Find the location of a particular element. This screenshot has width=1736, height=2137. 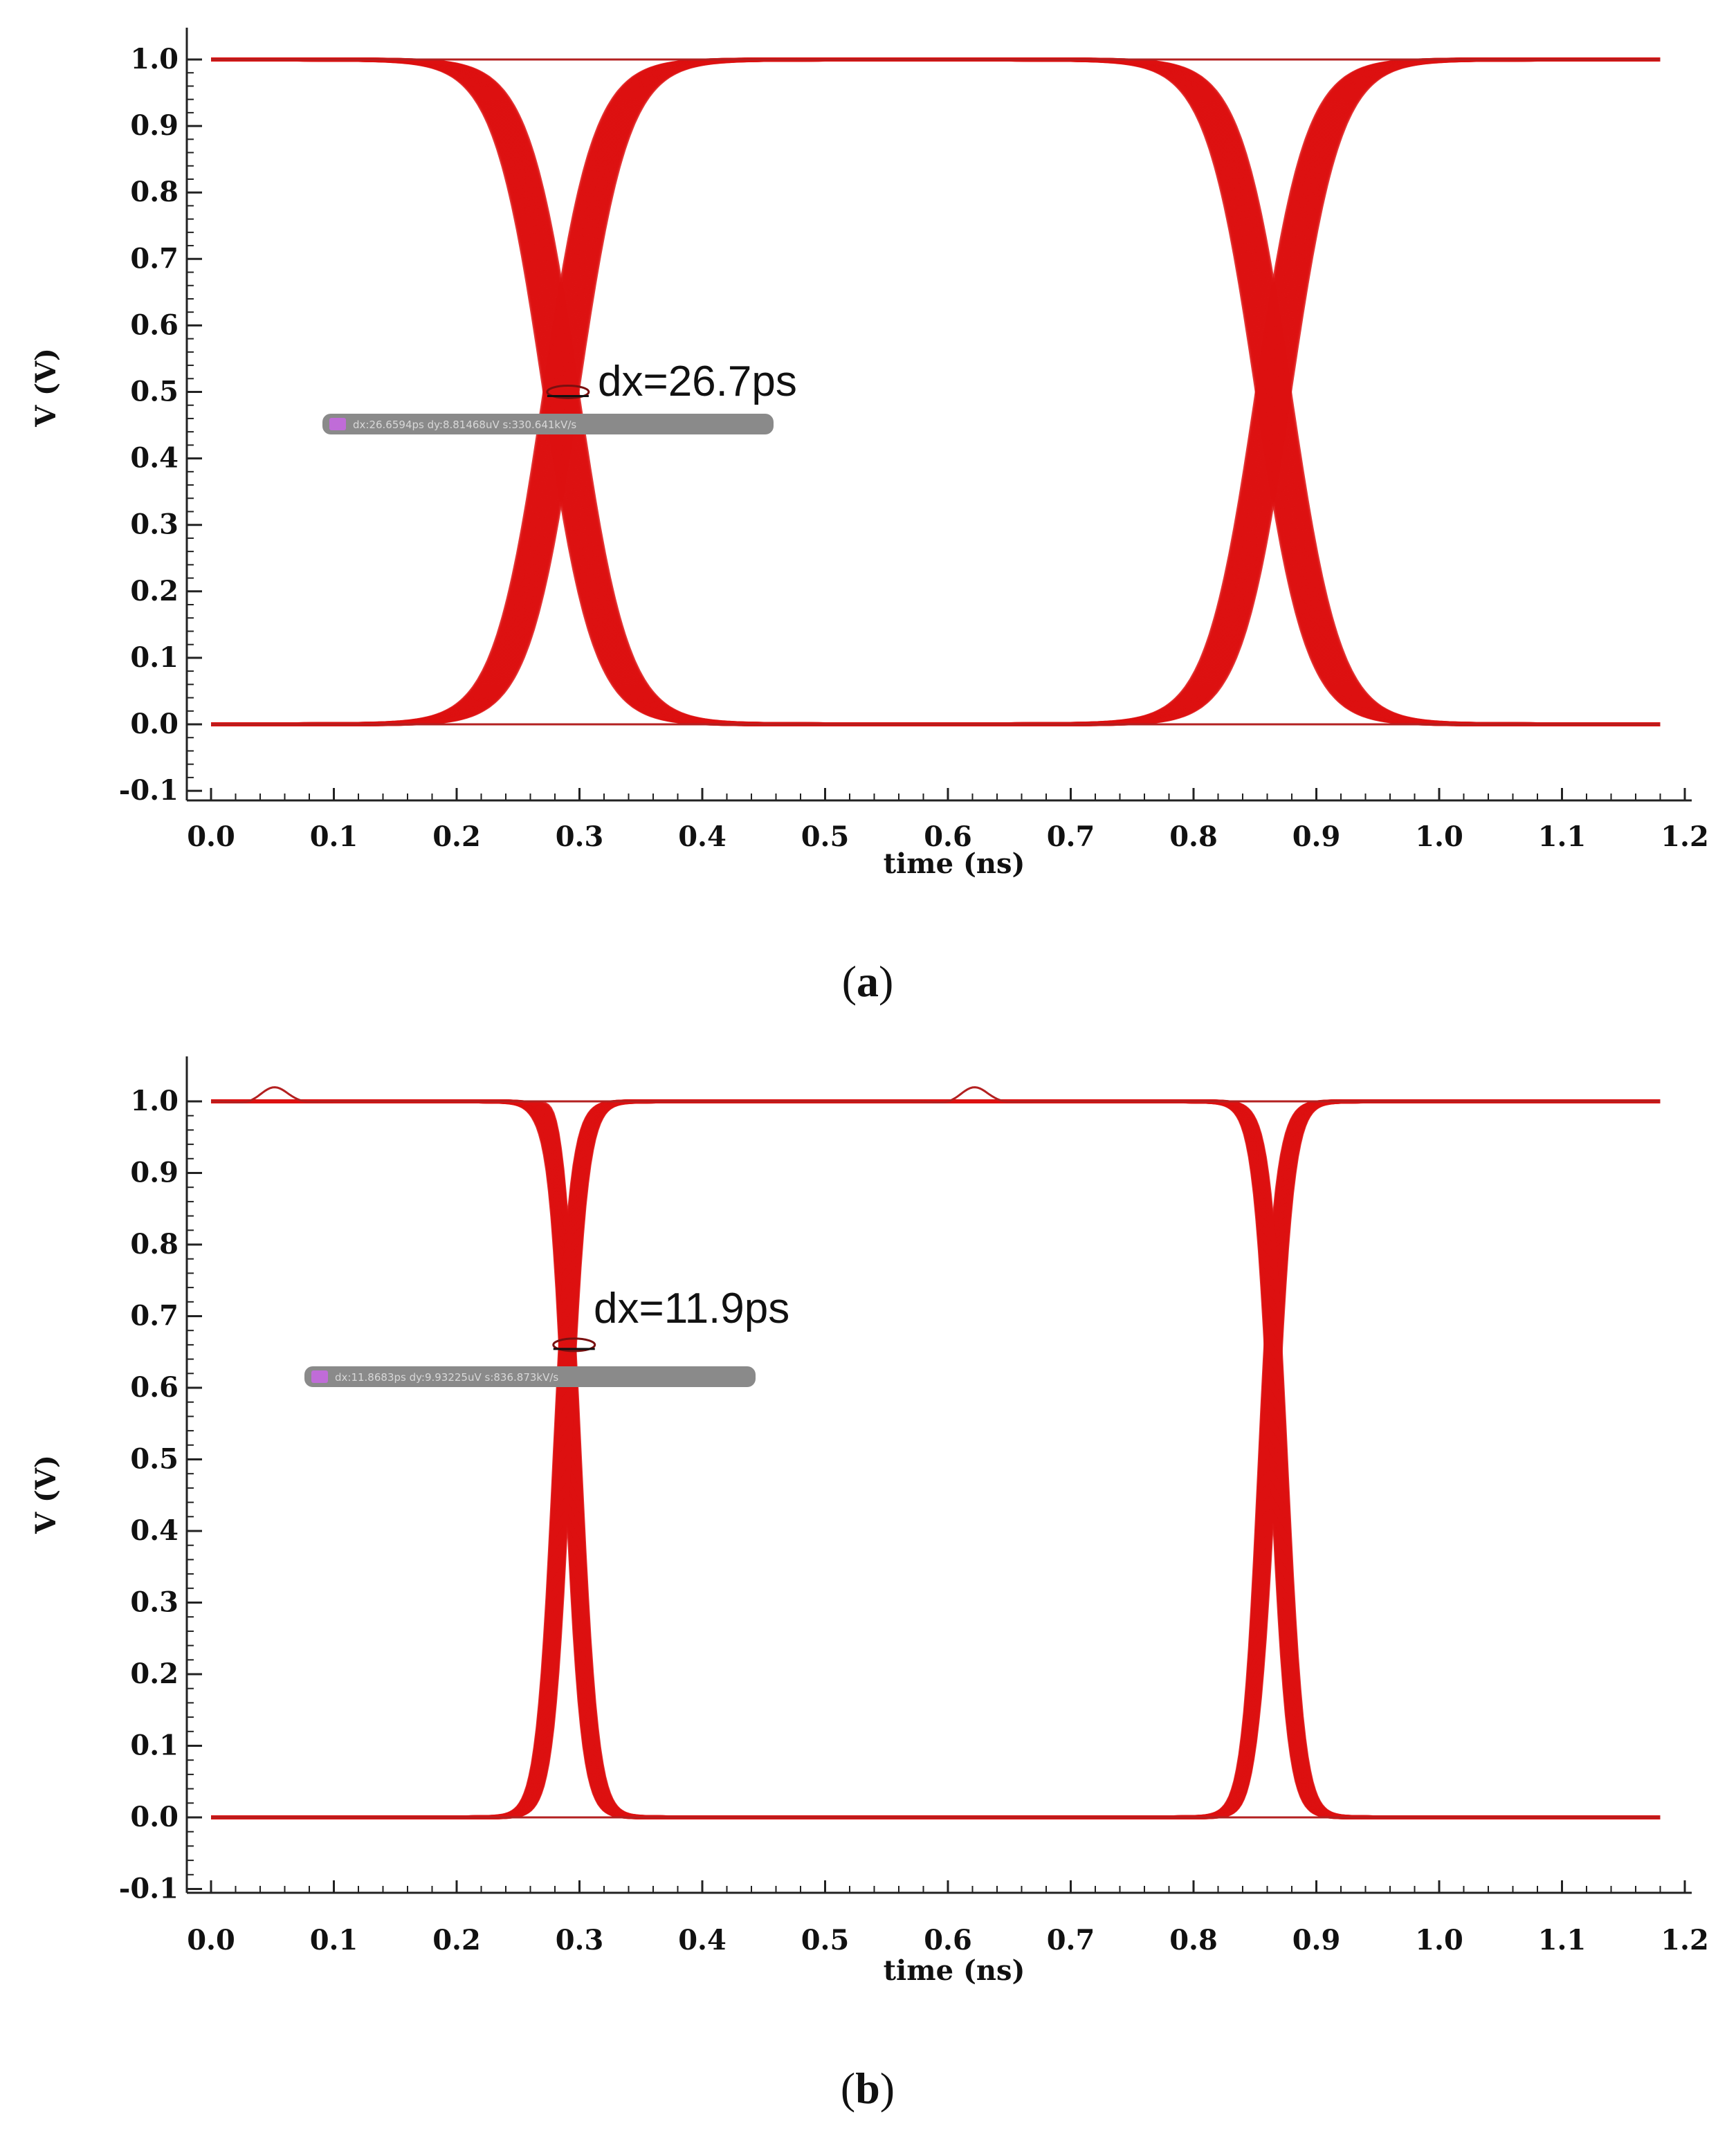

y-tick-label: -0.1 is located at coordinates (149, 790).